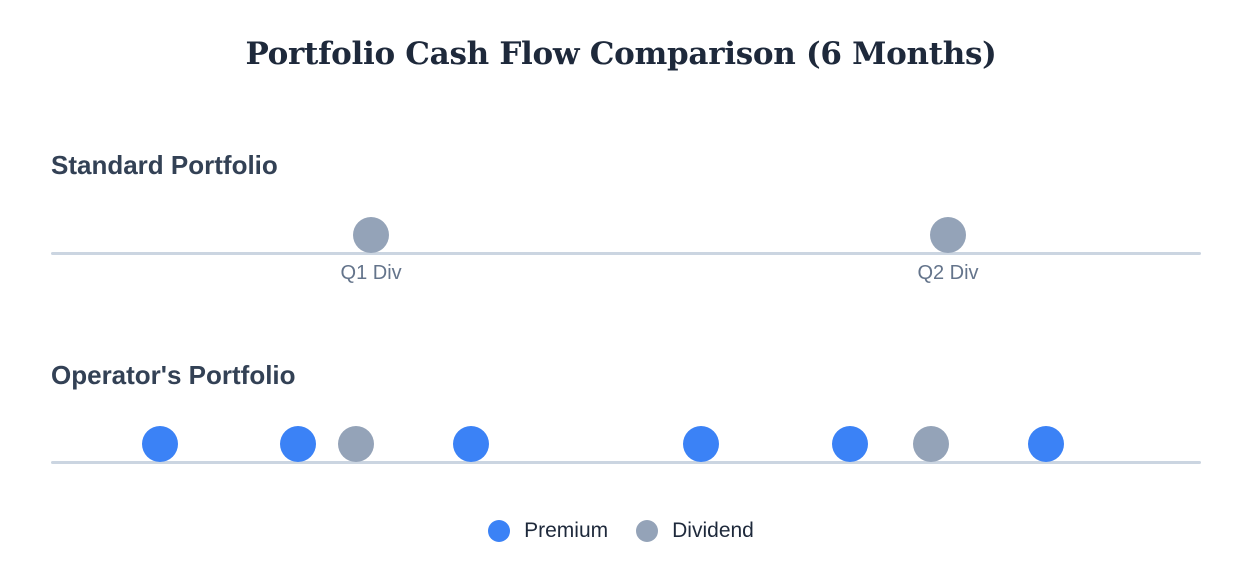  Describe the element at coordinates (371, 272) in the screenshot. I see `standard-portfolio-event-label-0: Q1 Div` at that location.